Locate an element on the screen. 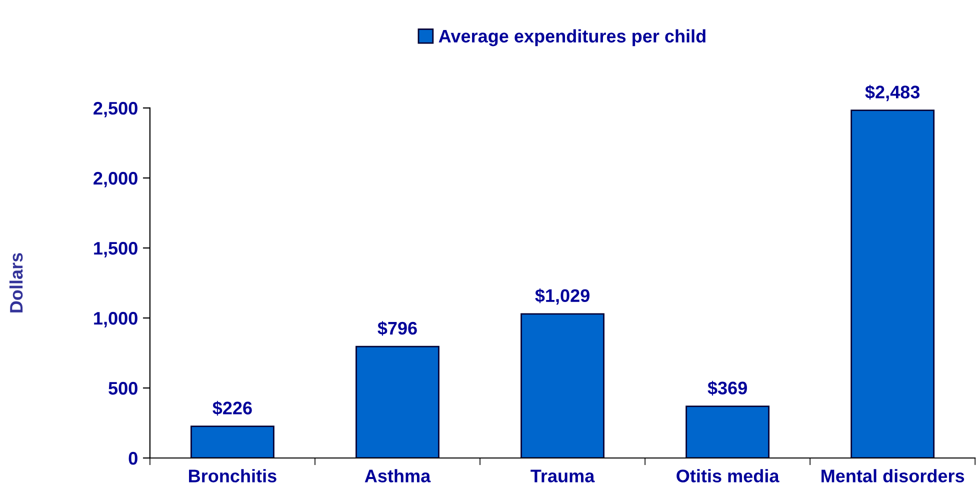 This screenshot has height=493, width=980. y-tick-label: 2,500 is located at coordinates (116, 110).